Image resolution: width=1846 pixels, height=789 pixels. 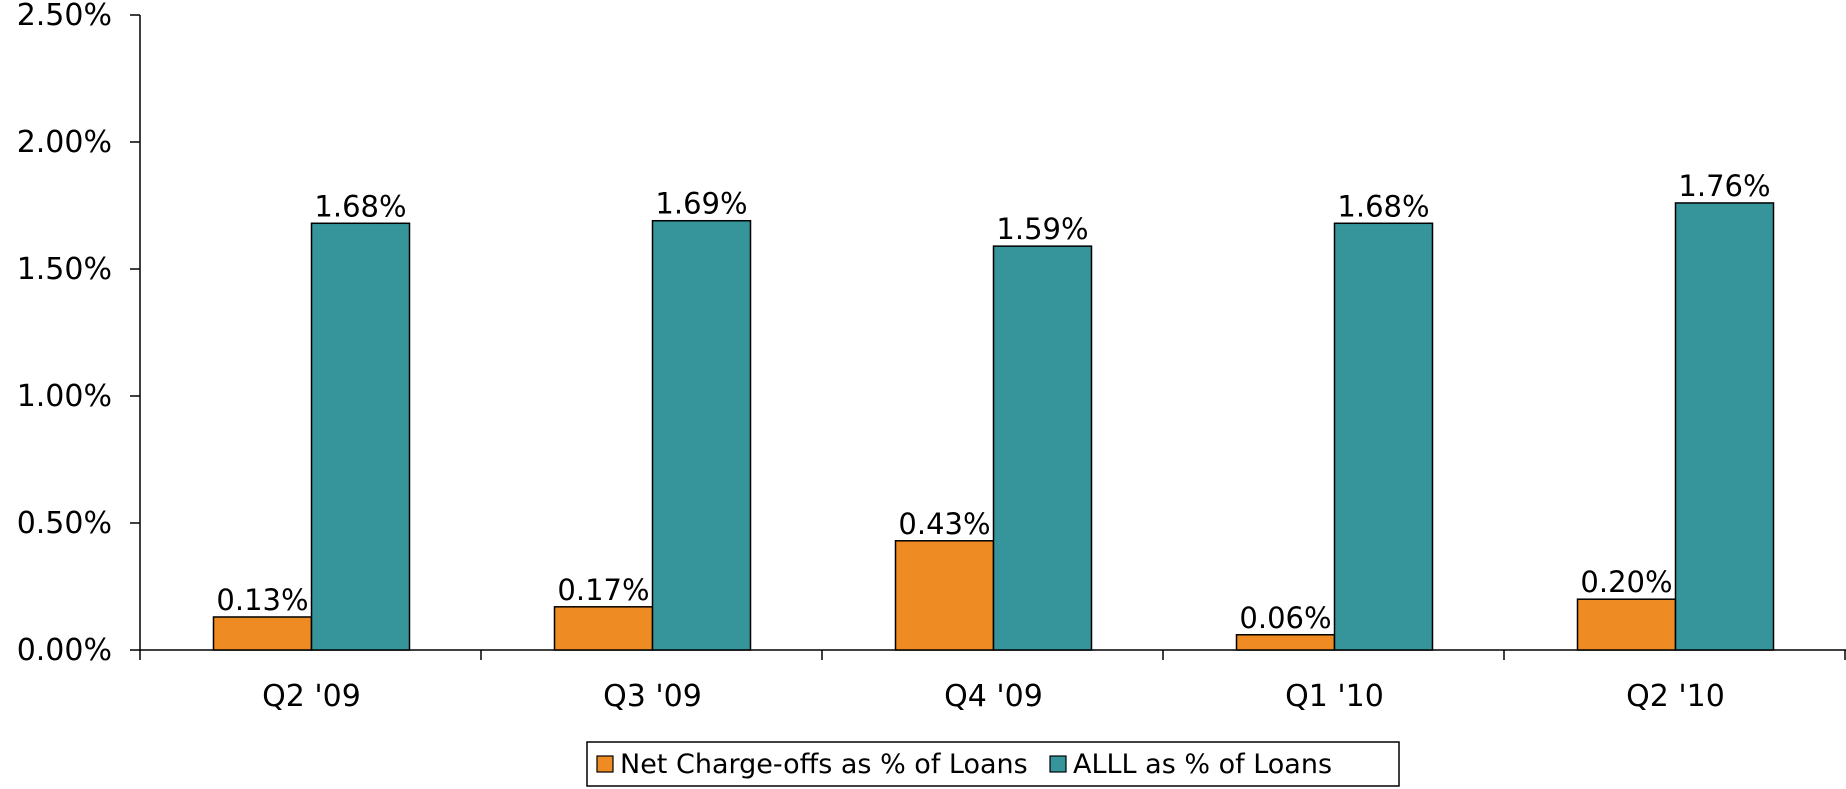 What do you see at coordinates (603, 590) in the screenshot?
I see `data-label: 0.17%` at bounding box center [603, 590].